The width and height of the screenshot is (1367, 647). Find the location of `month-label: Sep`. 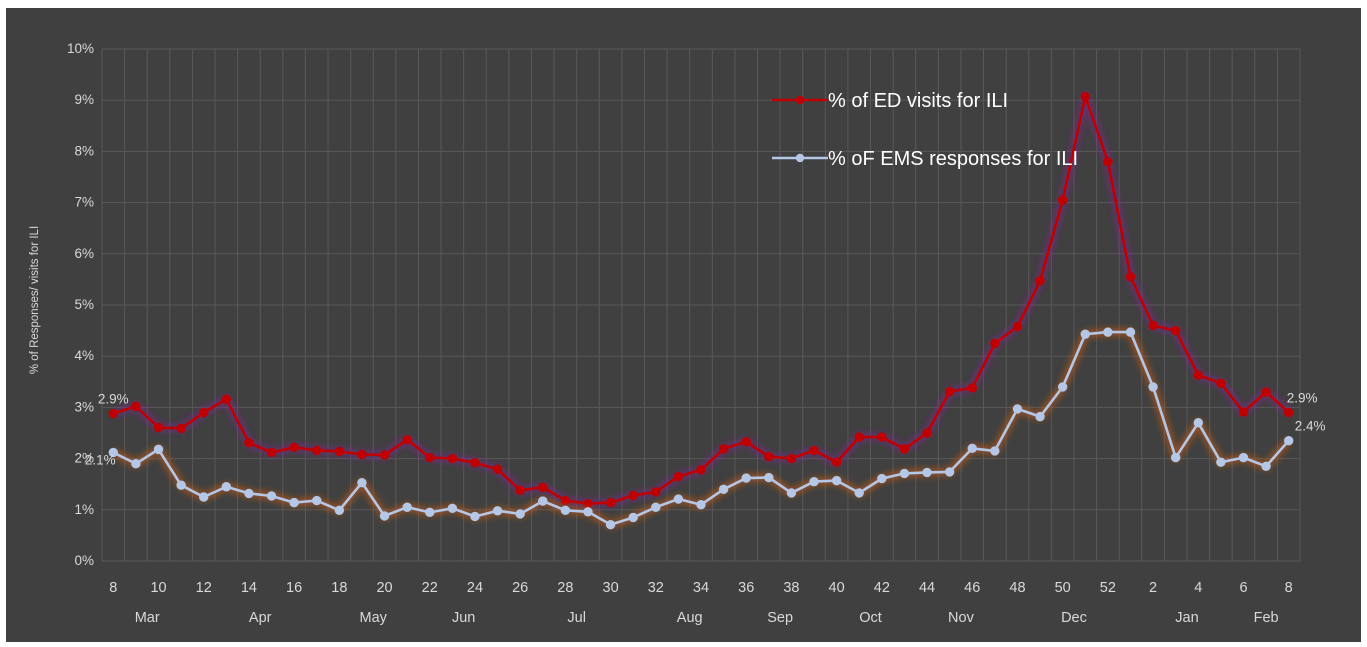

month-label: Sep is located at coordinates (780, 618).